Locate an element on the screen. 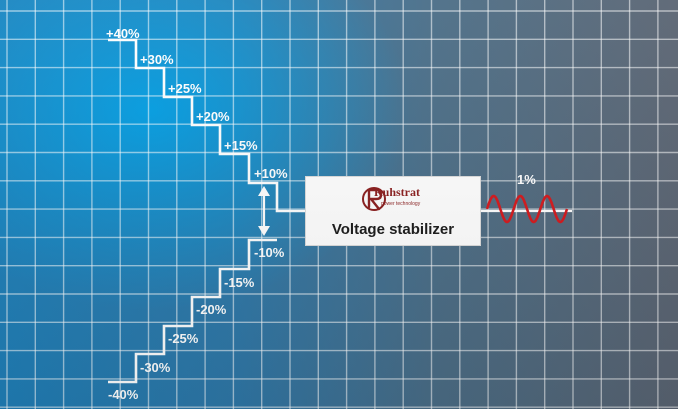 The width and height of the screenshot is (678, 409). staircase-up-line is located at coordinates (206, 125).